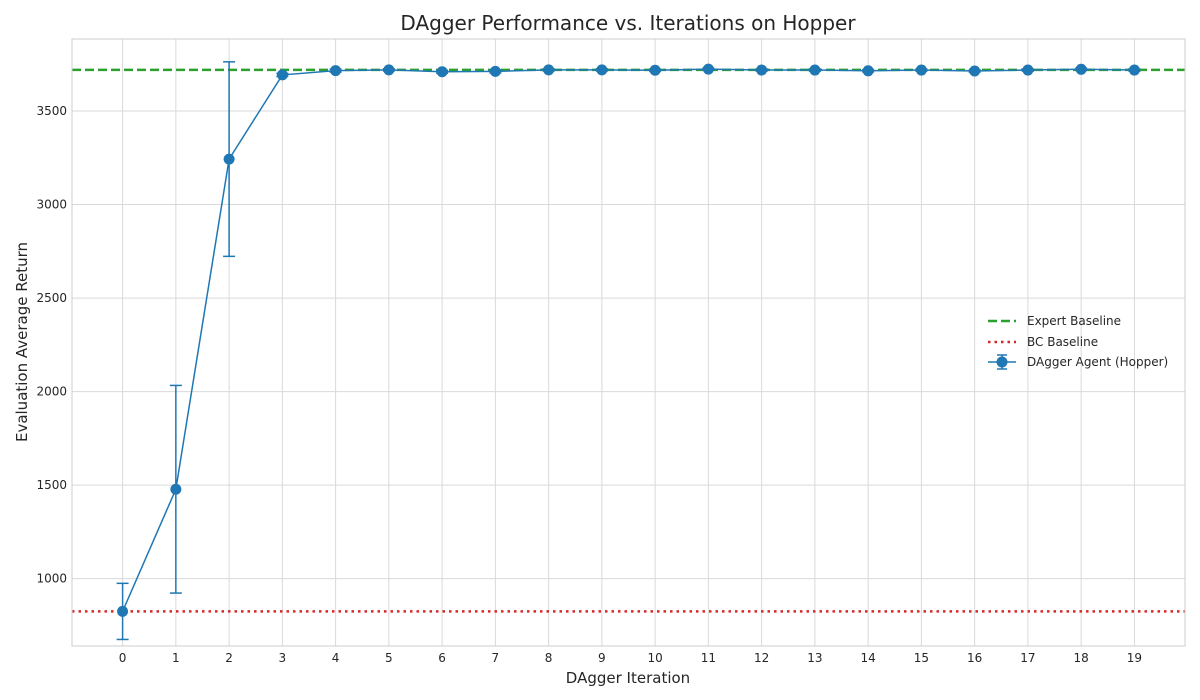  Describe the element at coordinates (1074, 321) in the screenshot. I see `legend-expert-label: Expert Baseline` at that location.